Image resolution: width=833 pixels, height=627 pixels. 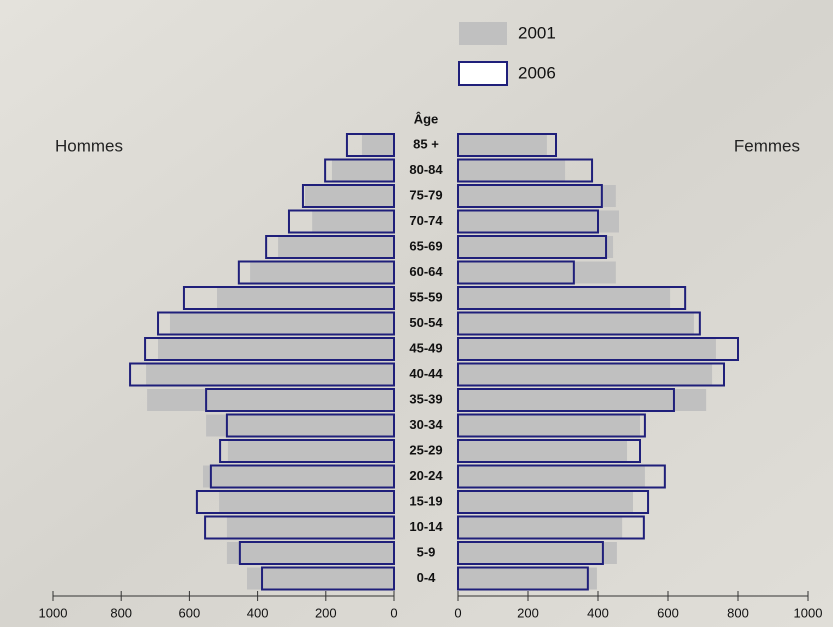 I want to click on age-label: 40-44, so click(x=426, y=373).